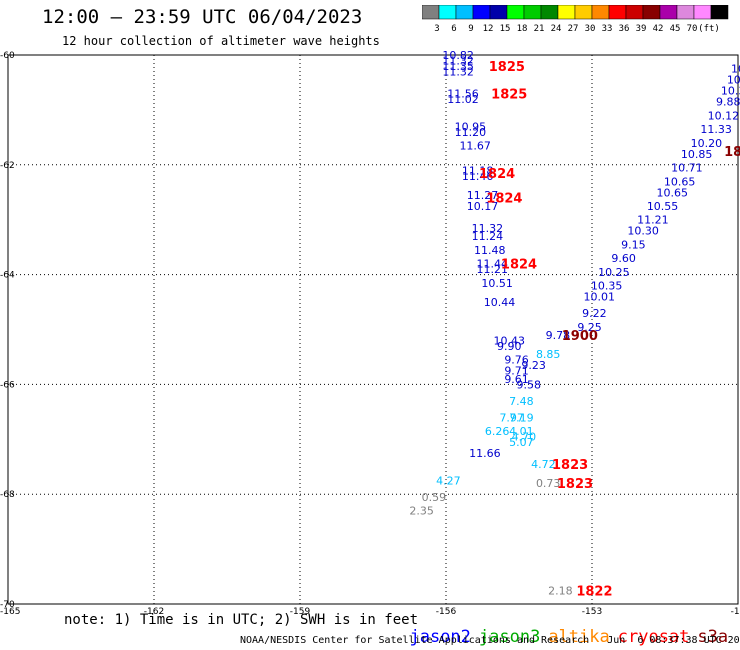 This screenshot has height=650, width=740. I want to click on wave-height-value: 9.15, so click(633, 244).